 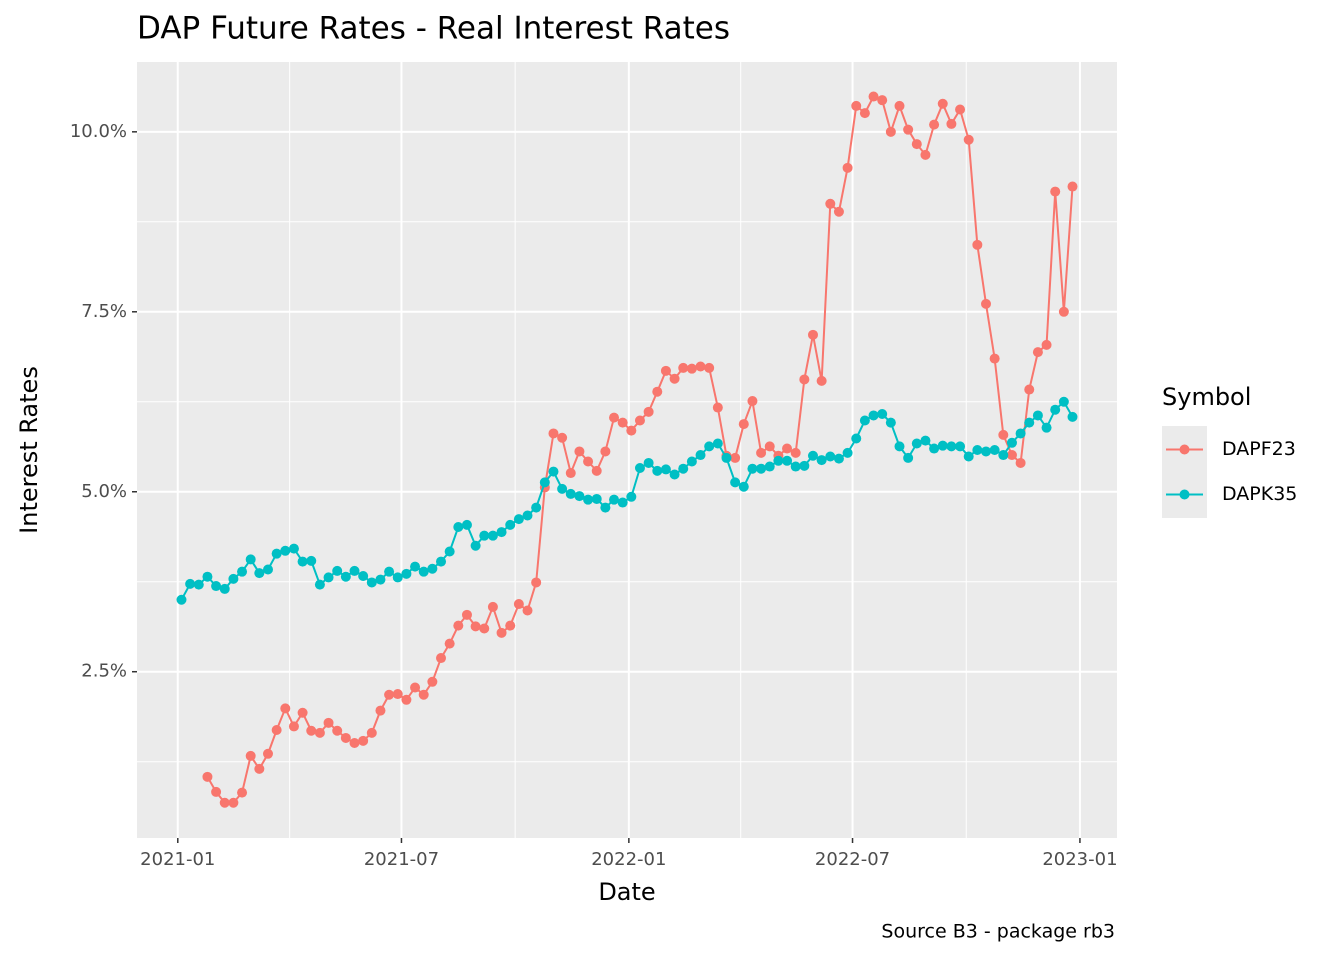 What do you see at coordinates (104, 671) in the screenshot?
I see `y-tick-label: 2.5%` at bounding box center [104, 671].